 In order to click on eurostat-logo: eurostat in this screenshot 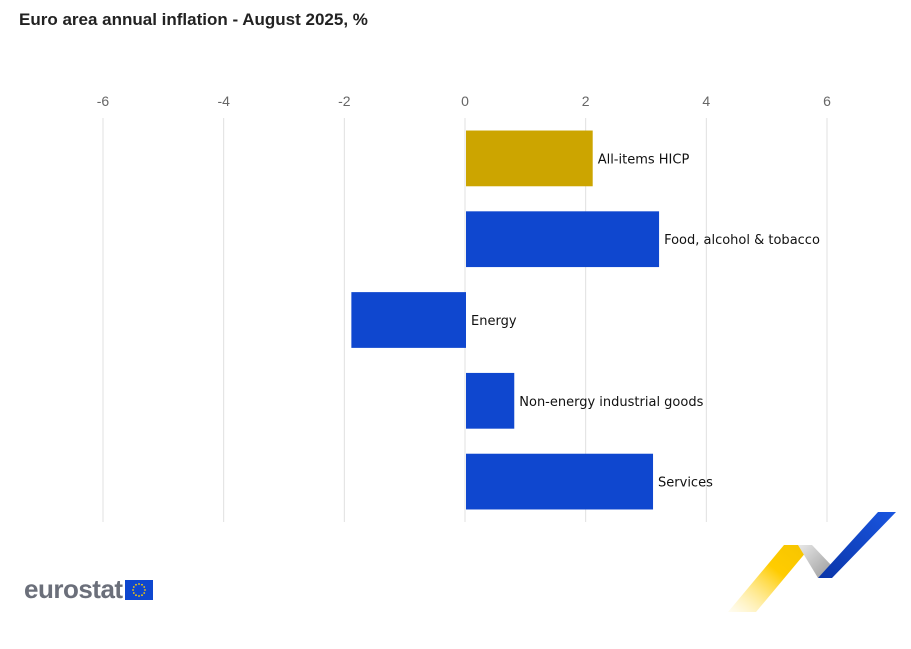, I will do `click(88, 589)`.